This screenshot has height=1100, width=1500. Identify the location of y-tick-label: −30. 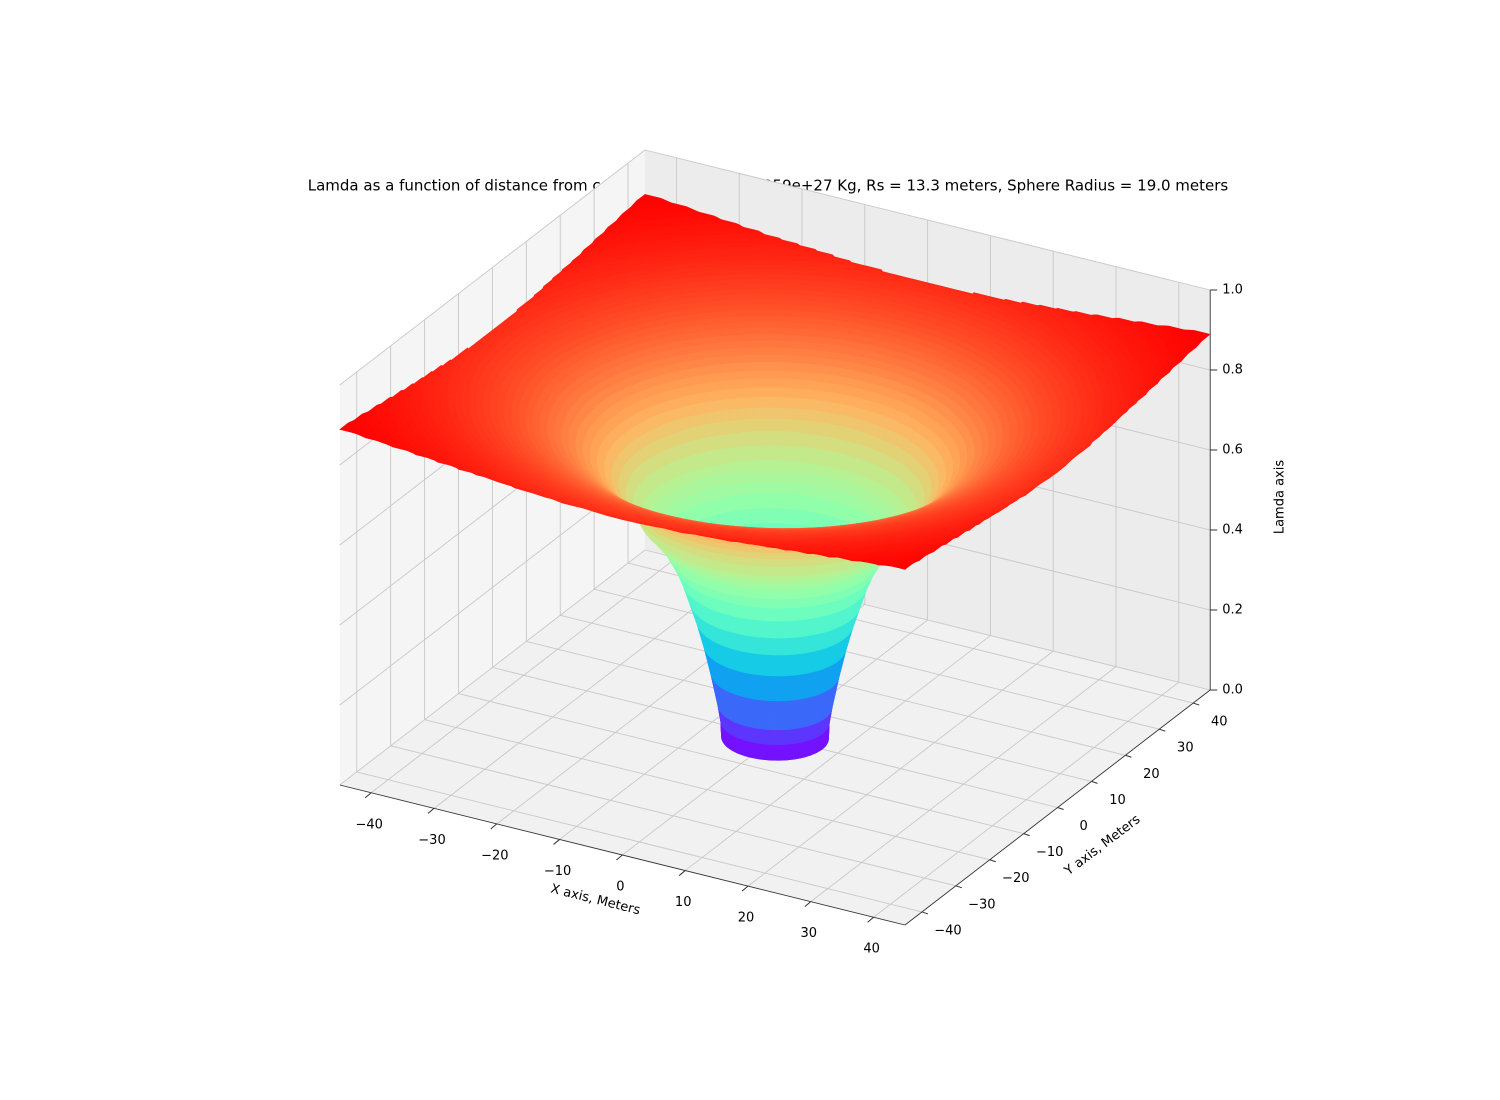
(981, 904).